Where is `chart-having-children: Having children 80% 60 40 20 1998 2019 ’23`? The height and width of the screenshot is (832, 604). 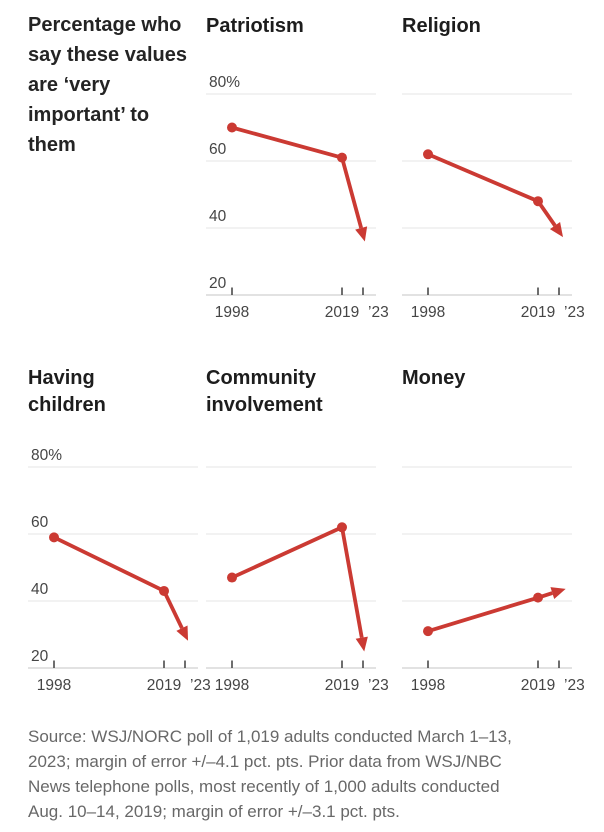
chart-having-children: Having children 80% 60 40 20 1998 2019 ’23 is located at coordinates (119, 530).